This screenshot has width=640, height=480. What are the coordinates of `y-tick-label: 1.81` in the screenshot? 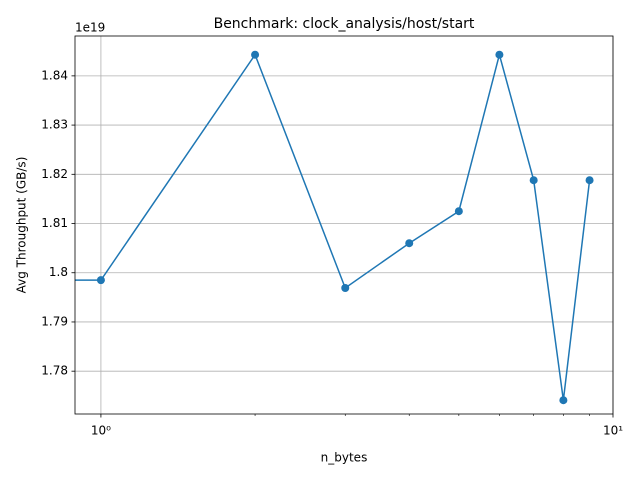 It's located at (54, 223).